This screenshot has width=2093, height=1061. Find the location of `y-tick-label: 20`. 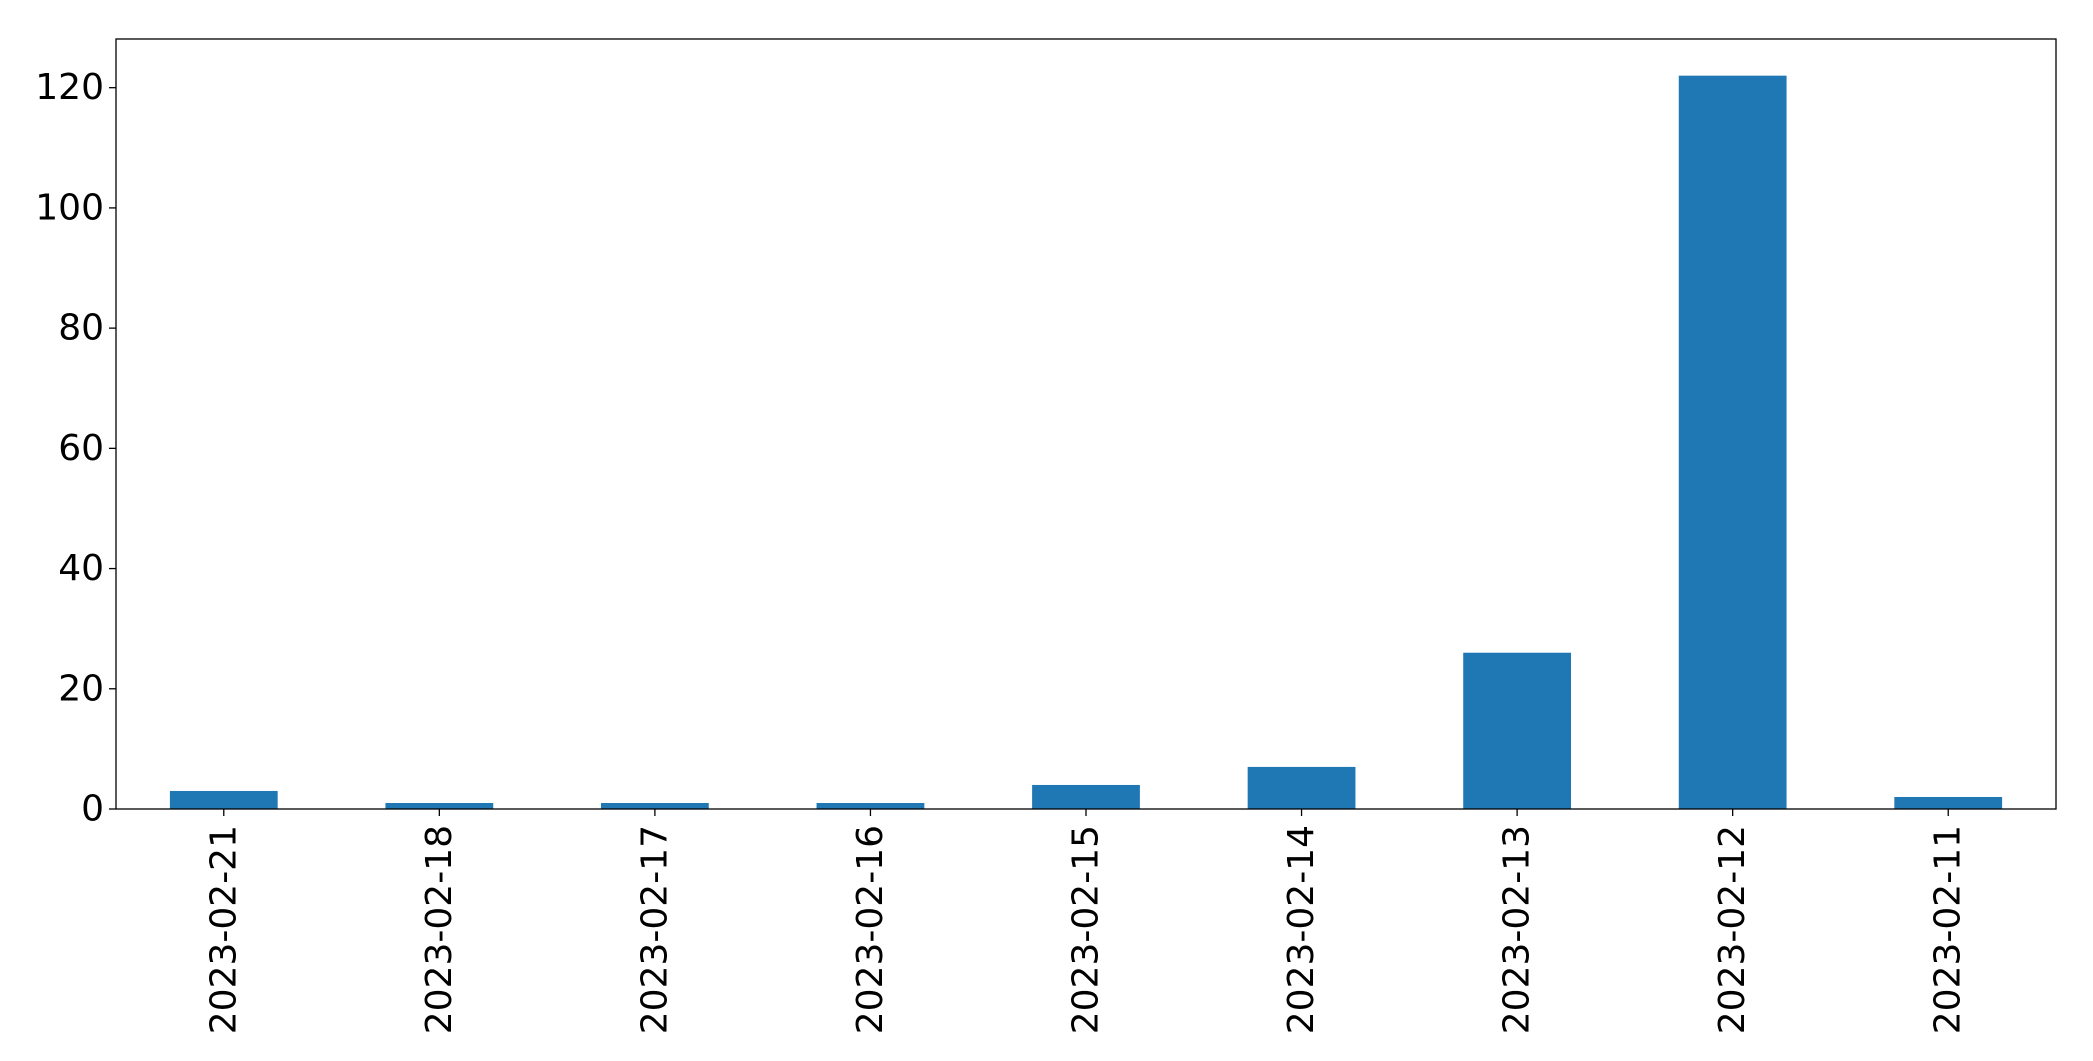

y-tick-label: 20 is located at coordinates (81, 688).